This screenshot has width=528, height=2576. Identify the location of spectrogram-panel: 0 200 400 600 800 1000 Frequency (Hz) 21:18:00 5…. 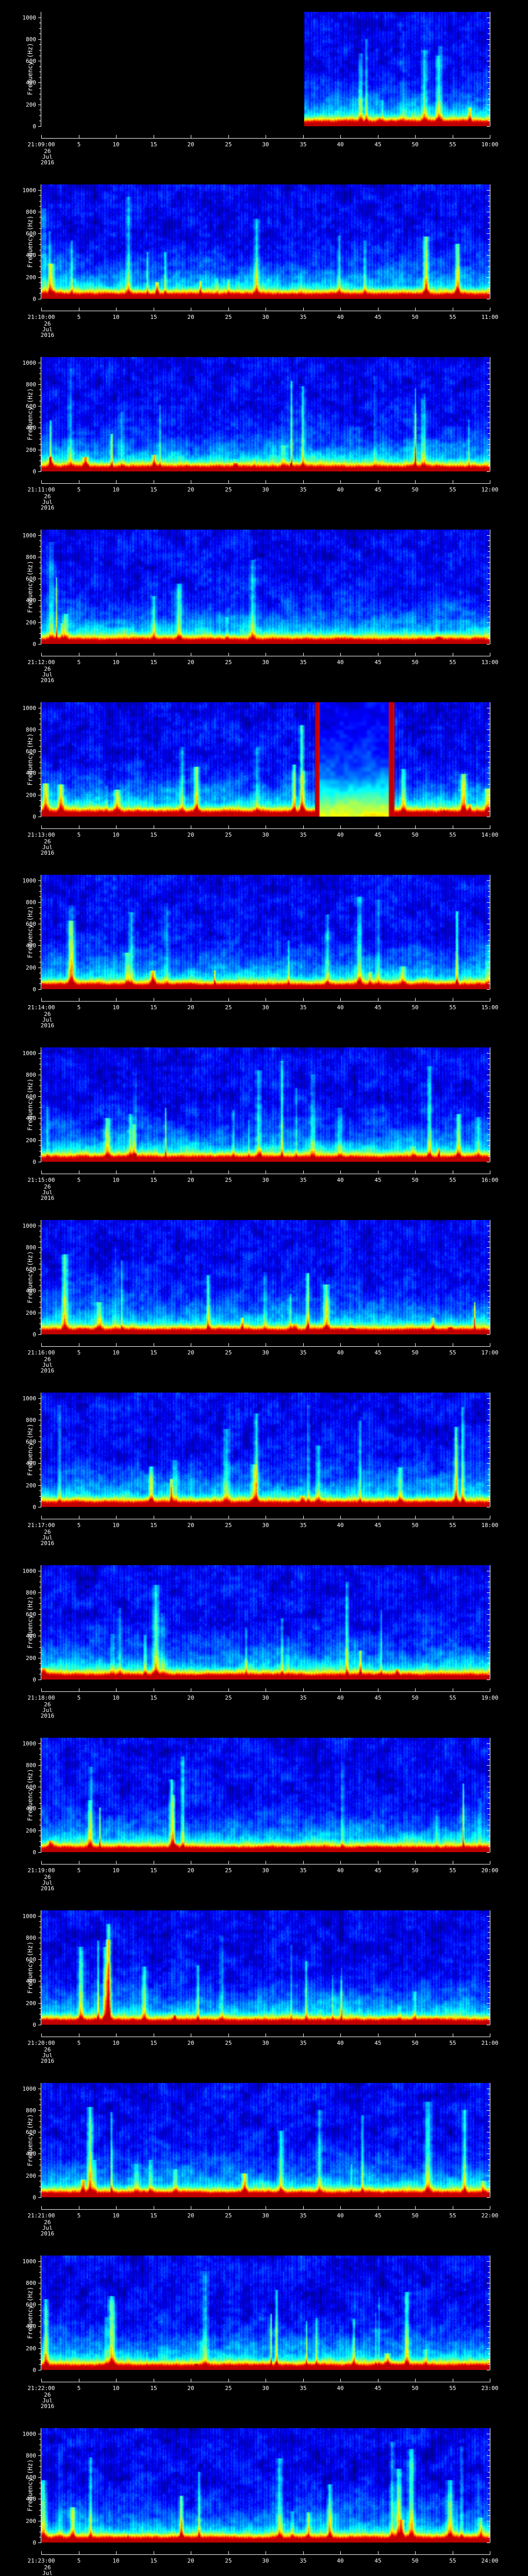
(264, 1640).